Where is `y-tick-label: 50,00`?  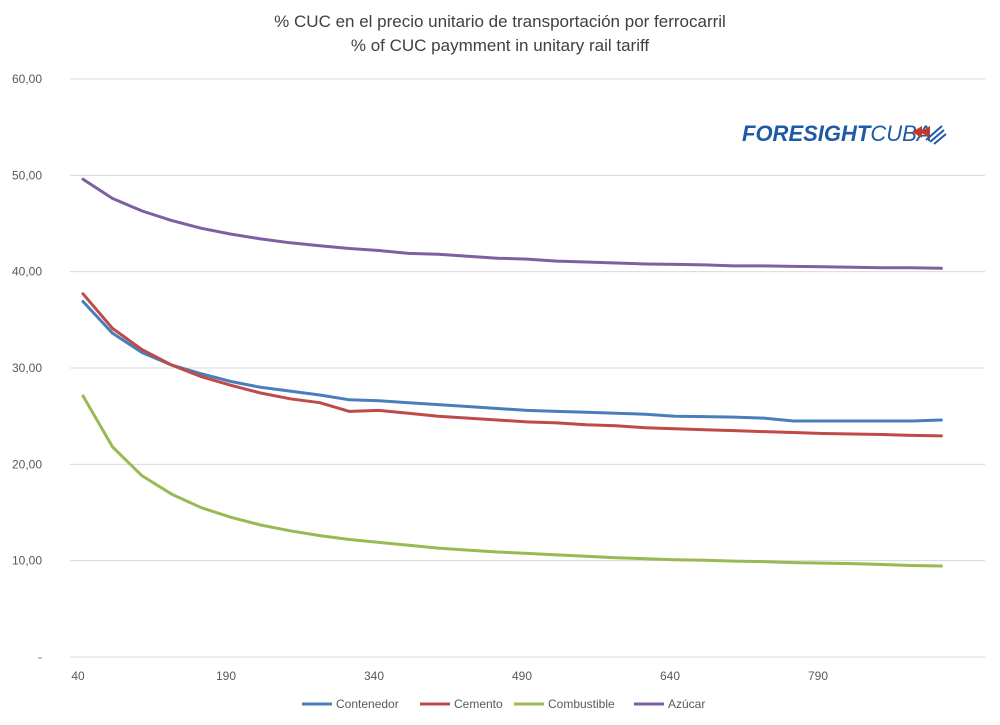 y-tick-label: 50,00 is located at coordinates (27, 175).